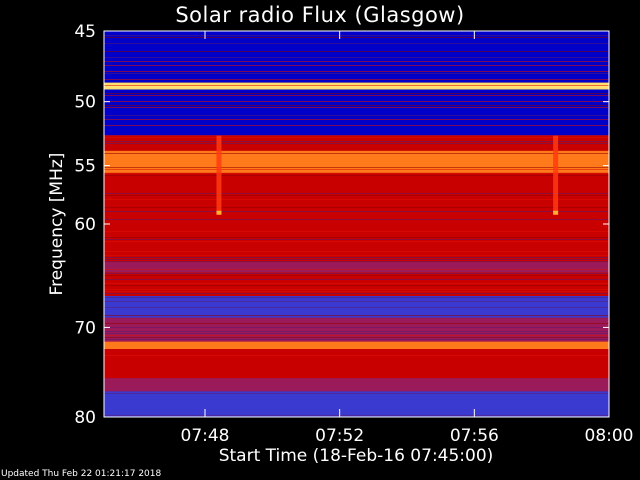 The image size is (640, 480). What do you see at coordinates (81, 474) in the screenshot?
I see `update-timestamp: Updated Thu Feb 22 01:21:17 2018` at bounding box center [81, 474].